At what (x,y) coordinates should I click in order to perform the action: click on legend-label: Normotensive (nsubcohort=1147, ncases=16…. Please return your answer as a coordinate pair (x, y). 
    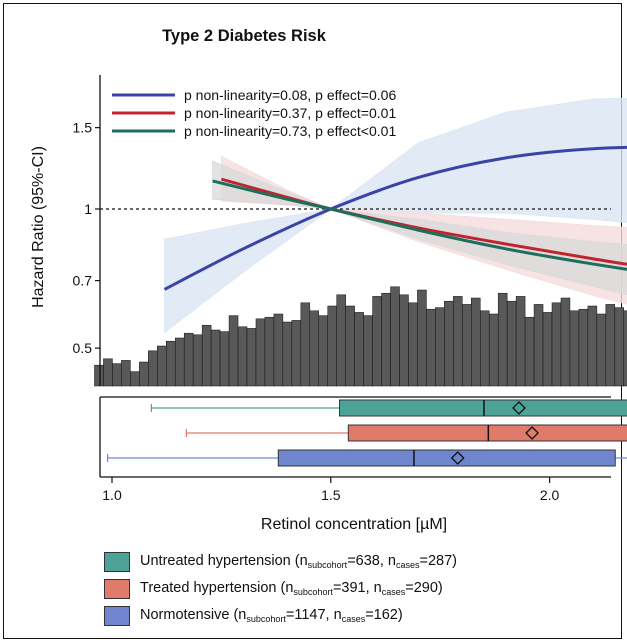
    Looking at the image, I should click on (271, 615).